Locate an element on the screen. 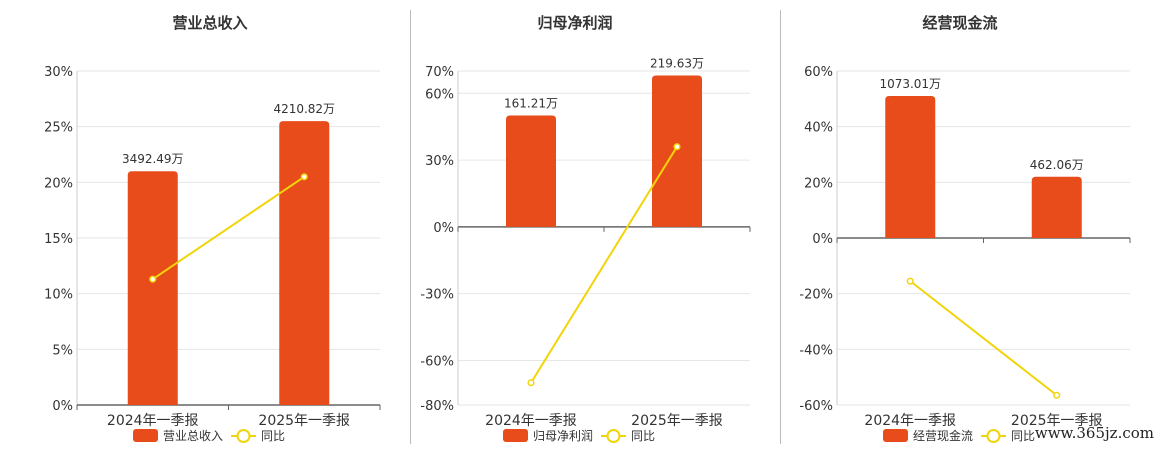 The height and width of the screenshot is (450, 1160). y-tick-label: 10% is located at coordinates (58, 295).